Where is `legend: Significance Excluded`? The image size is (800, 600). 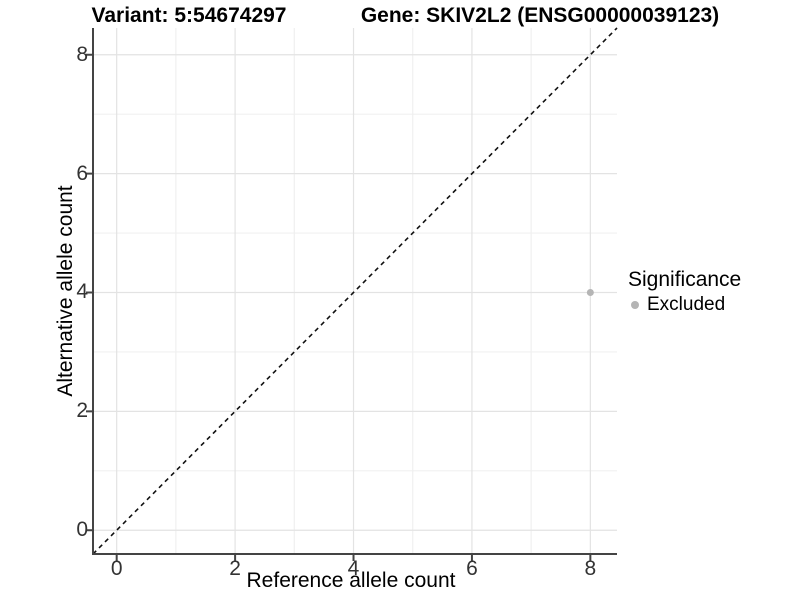
legend: Significance Excluded is located at coordinates (684, 292).